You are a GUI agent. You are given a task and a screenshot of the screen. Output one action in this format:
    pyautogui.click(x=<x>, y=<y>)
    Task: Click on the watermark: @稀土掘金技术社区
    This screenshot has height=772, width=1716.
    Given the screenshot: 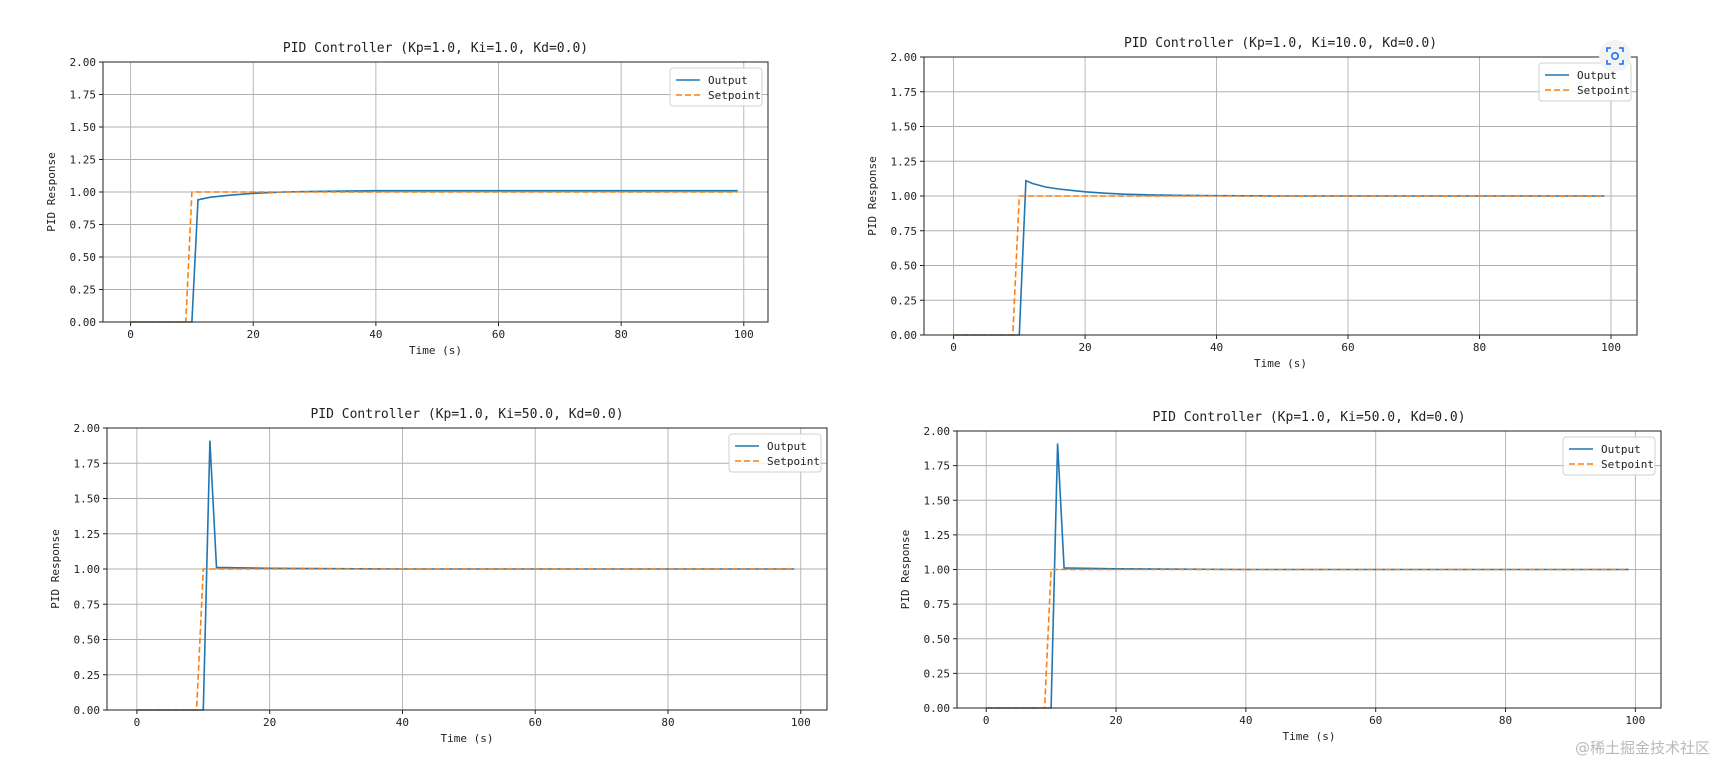 What is the action you would take?
    pyautogui.click(x=1642, y=748)
    